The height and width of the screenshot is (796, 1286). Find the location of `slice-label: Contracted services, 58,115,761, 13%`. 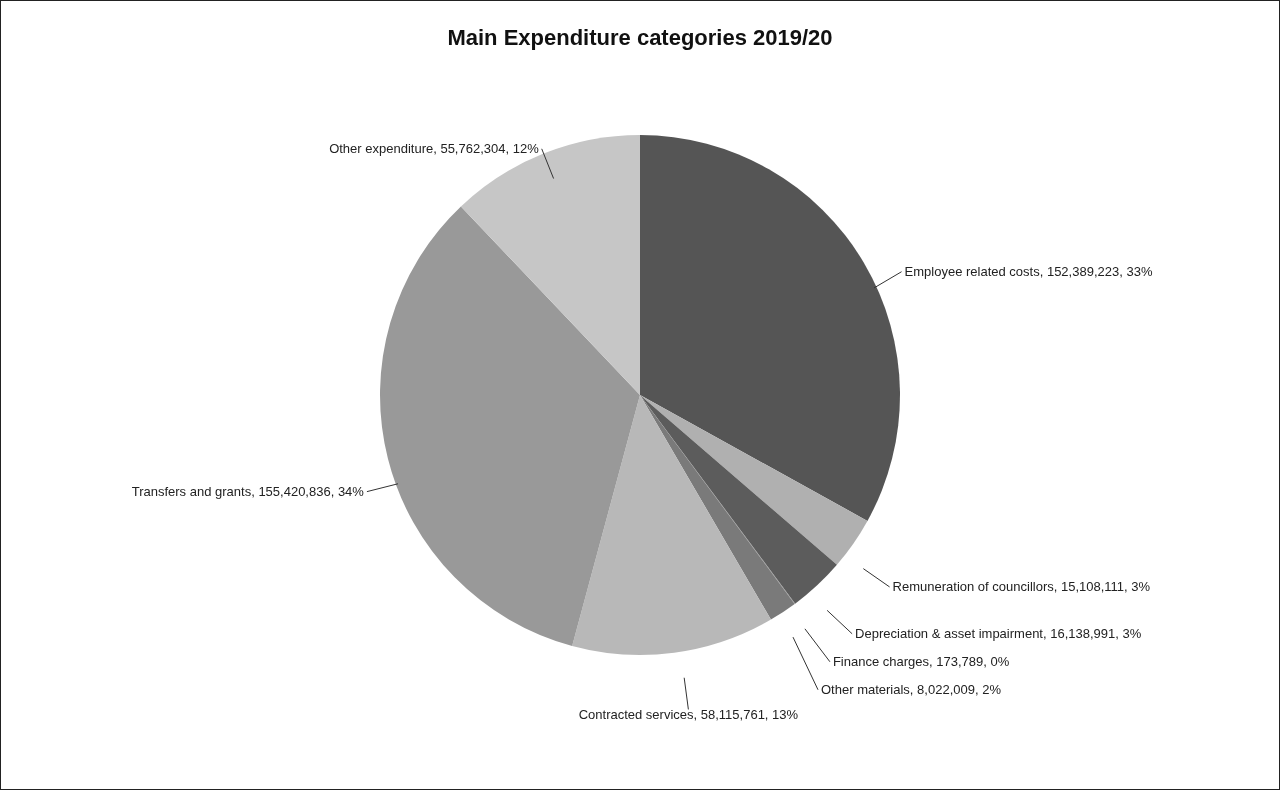

slice-label: Contracted services, 58,115,761, 13% is located at coordinates (688, 715).